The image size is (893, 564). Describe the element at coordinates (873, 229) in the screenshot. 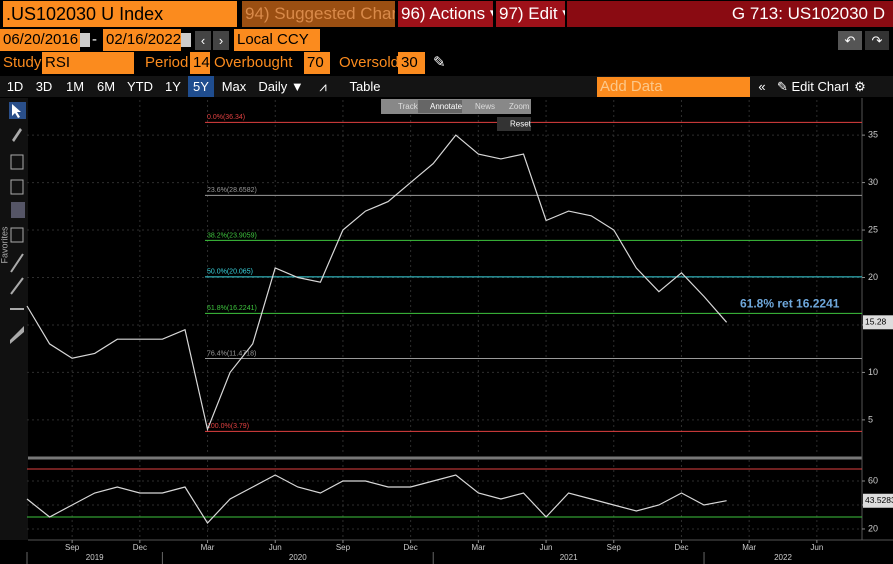

I see `y-tick-label: 25` at that location.